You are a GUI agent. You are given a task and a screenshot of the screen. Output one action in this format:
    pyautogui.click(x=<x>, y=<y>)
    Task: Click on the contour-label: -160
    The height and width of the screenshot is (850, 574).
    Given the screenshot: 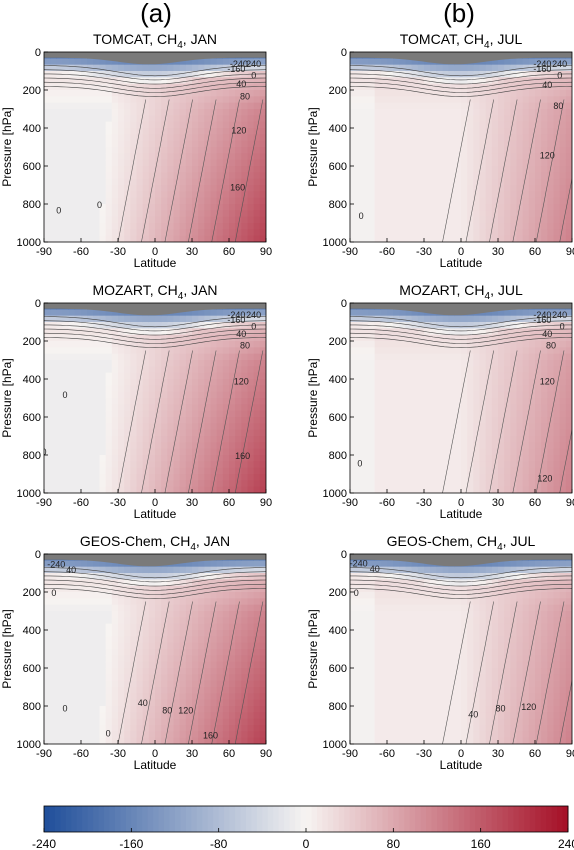 What is the action you would take?
    pyautogui.click(x=542, y=320)
    